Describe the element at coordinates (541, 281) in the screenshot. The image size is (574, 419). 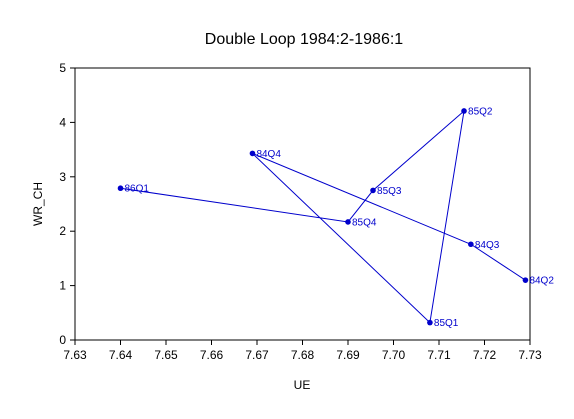
I see `point-label: 84Q2` at that location.